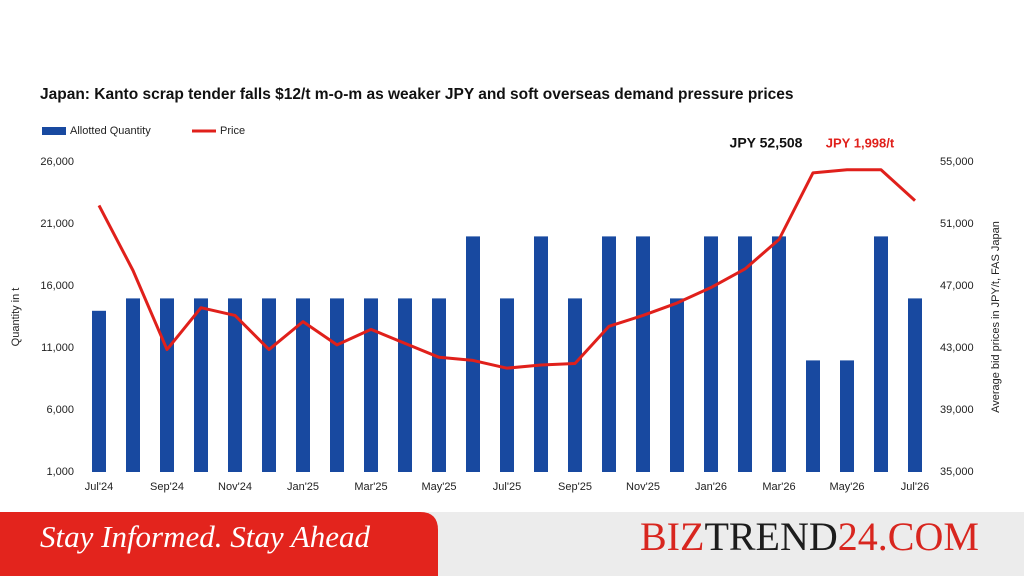 This screenshot has width=1024, height=576. Describe the element at coordinates (996, 317) in the screenshot. I see `y2-axis-label: Average bid prices in JPY/t, FAS Japan` at that location.